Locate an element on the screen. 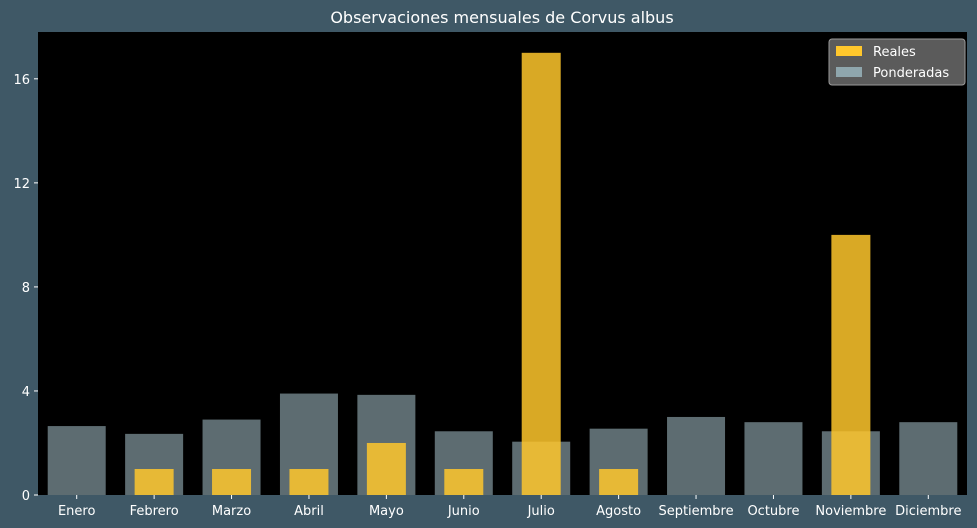 This screenshot has width=977, height=528. x-tick-label-1: Febrero is located at coordinates (154, 511).